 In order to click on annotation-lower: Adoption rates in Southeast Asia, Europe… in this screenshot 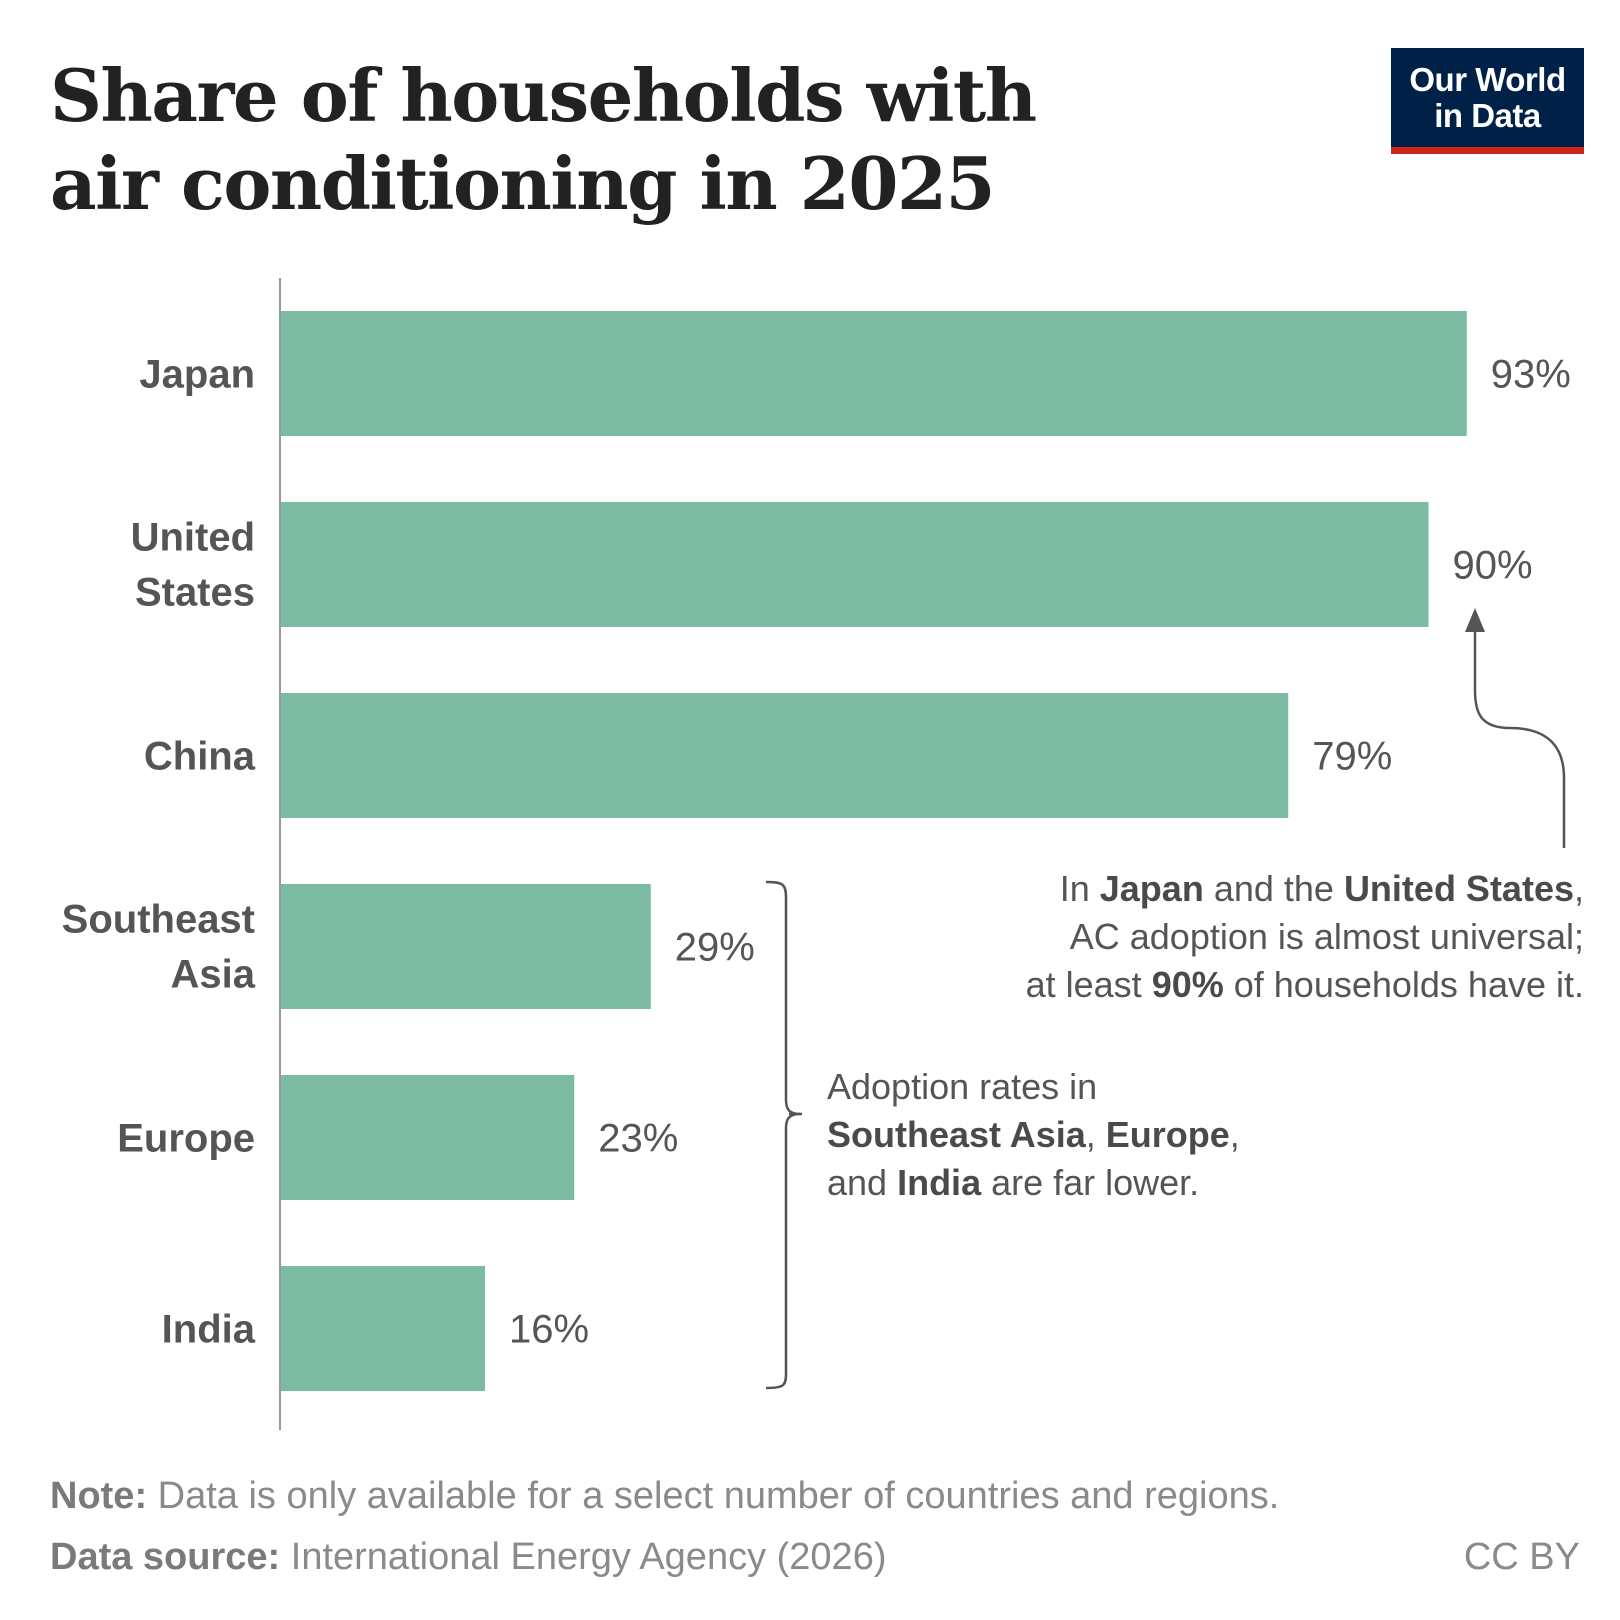, I will do `click(1033, 1134)`.